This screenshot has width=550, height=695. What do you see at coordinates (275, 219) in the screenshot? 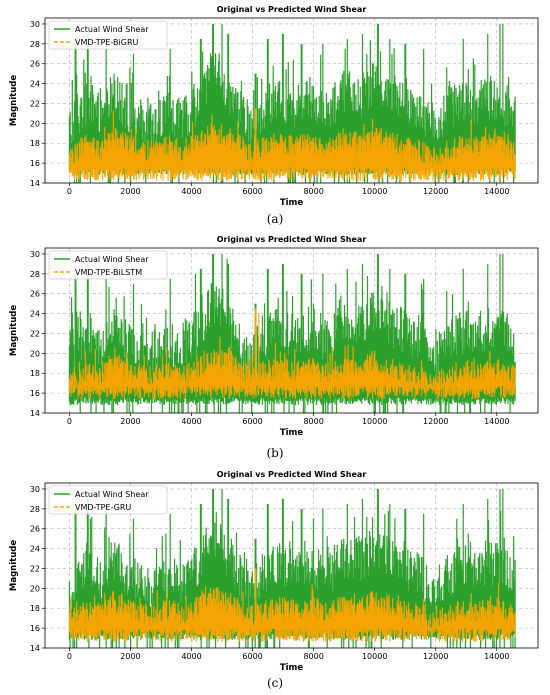
I see `caption-a: (a)` at bounding box center [275, 219].